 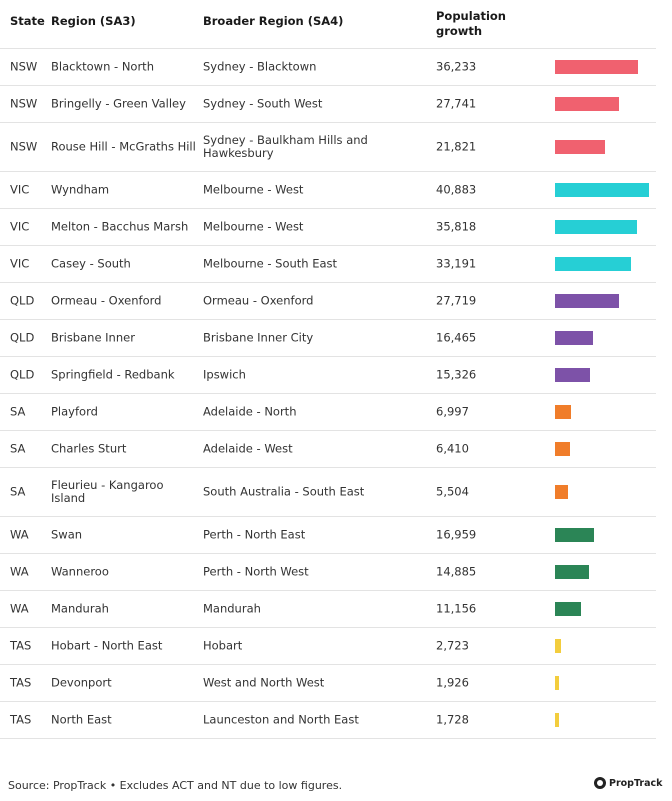 I want to click on broader-region-cell: Ipswich, so click(x=224, y=374).